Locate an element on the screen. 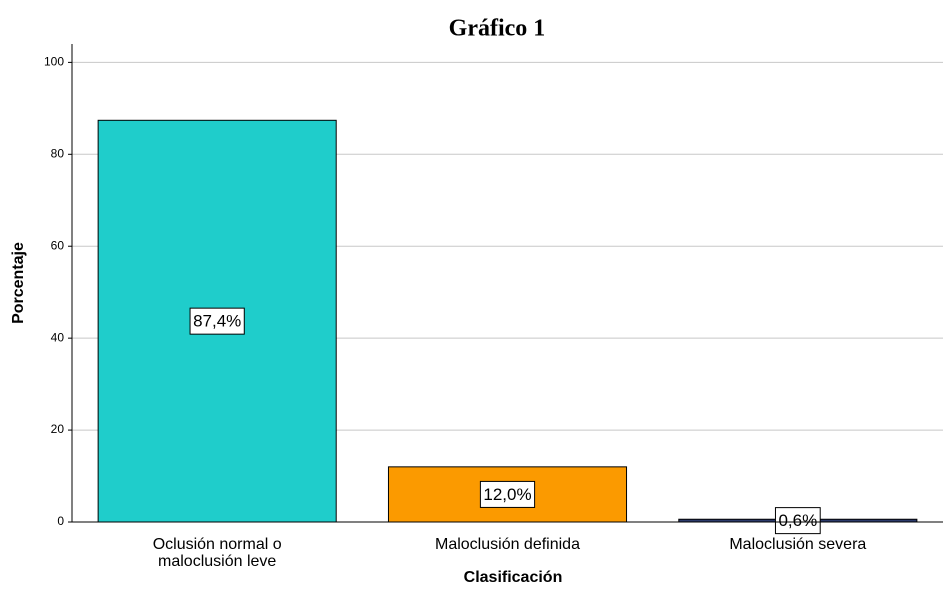 Image resolution: width=943 pixels, height=611 pixels. y-tick-label: 20 is located at coordinates (58, 429).